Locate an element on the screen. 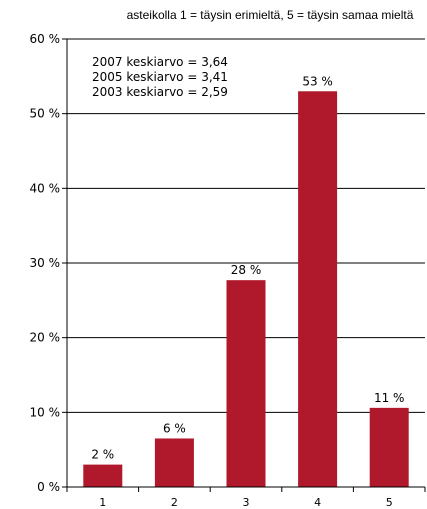 The image size is (427, 509). data-label: 28 % is located at coordinates (246, 270).